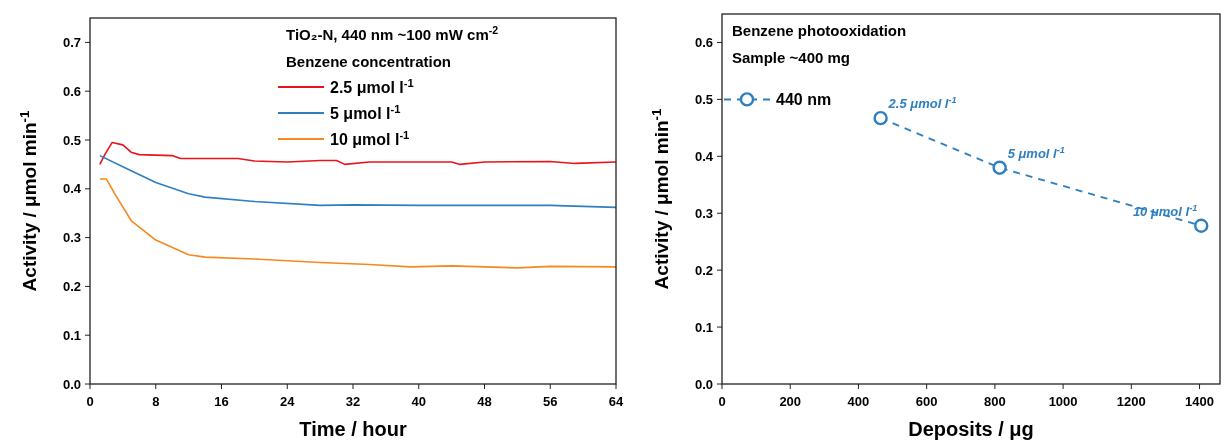 This screenshot has width=1224, height=445. What do you see at coordinates (791, 57) in the screenshot?
I see `annotation: Sample ~400 mg` at bounding box center [791, 57].